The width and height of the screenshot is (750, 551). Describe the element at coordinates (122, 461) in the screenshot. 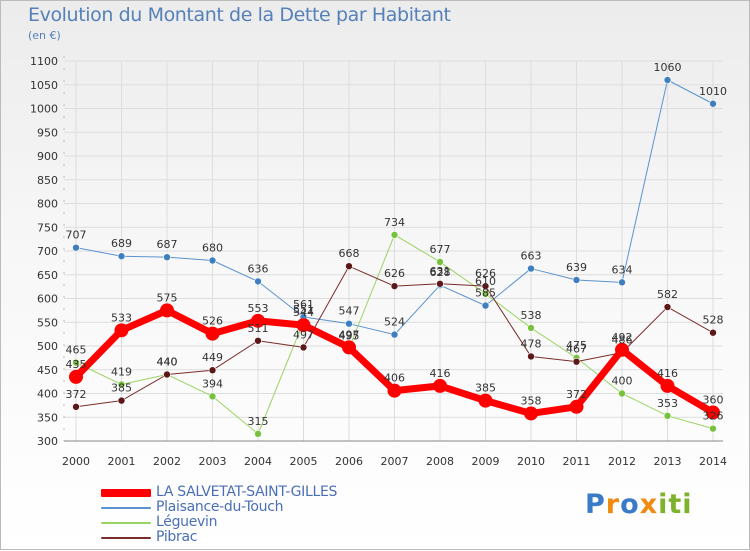

I see `x-tick-label: 2001` at that location.